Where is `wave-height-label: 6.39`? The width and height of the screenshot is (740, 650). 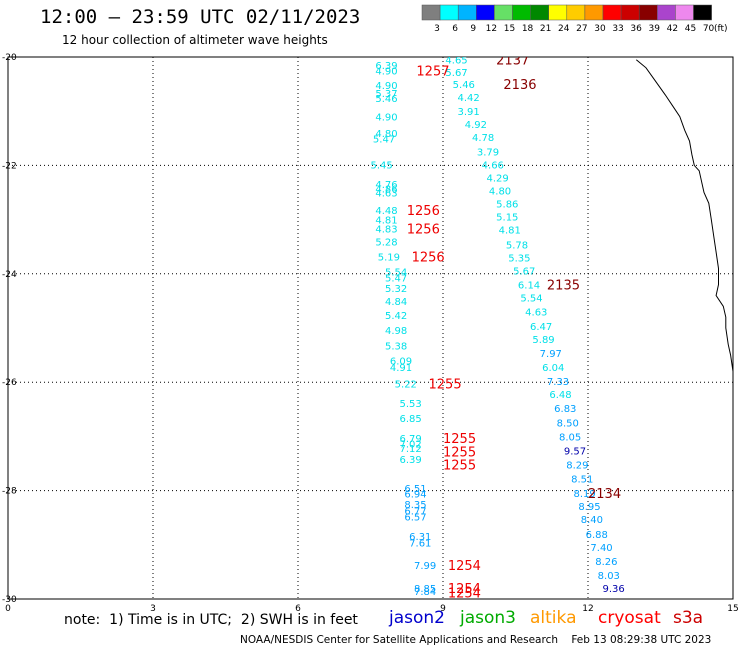
wave-height-label: 6.39 is located at coordinates (386, 66).